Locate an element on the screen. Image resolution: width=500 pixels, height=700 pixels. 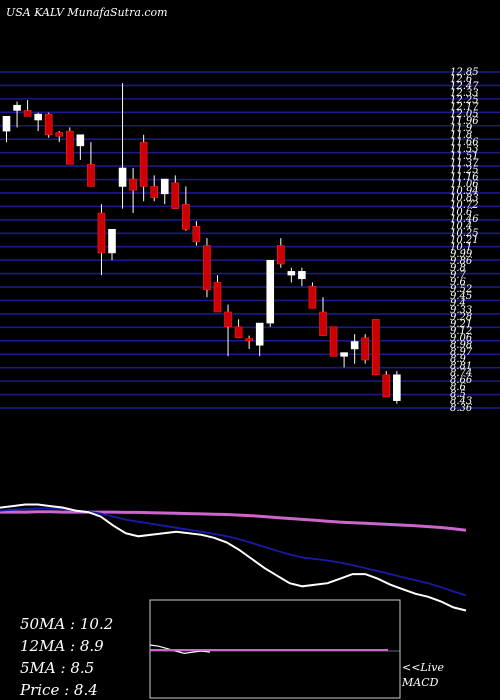
y-tick-label: 9.99 is located at coordinates (461, 254).